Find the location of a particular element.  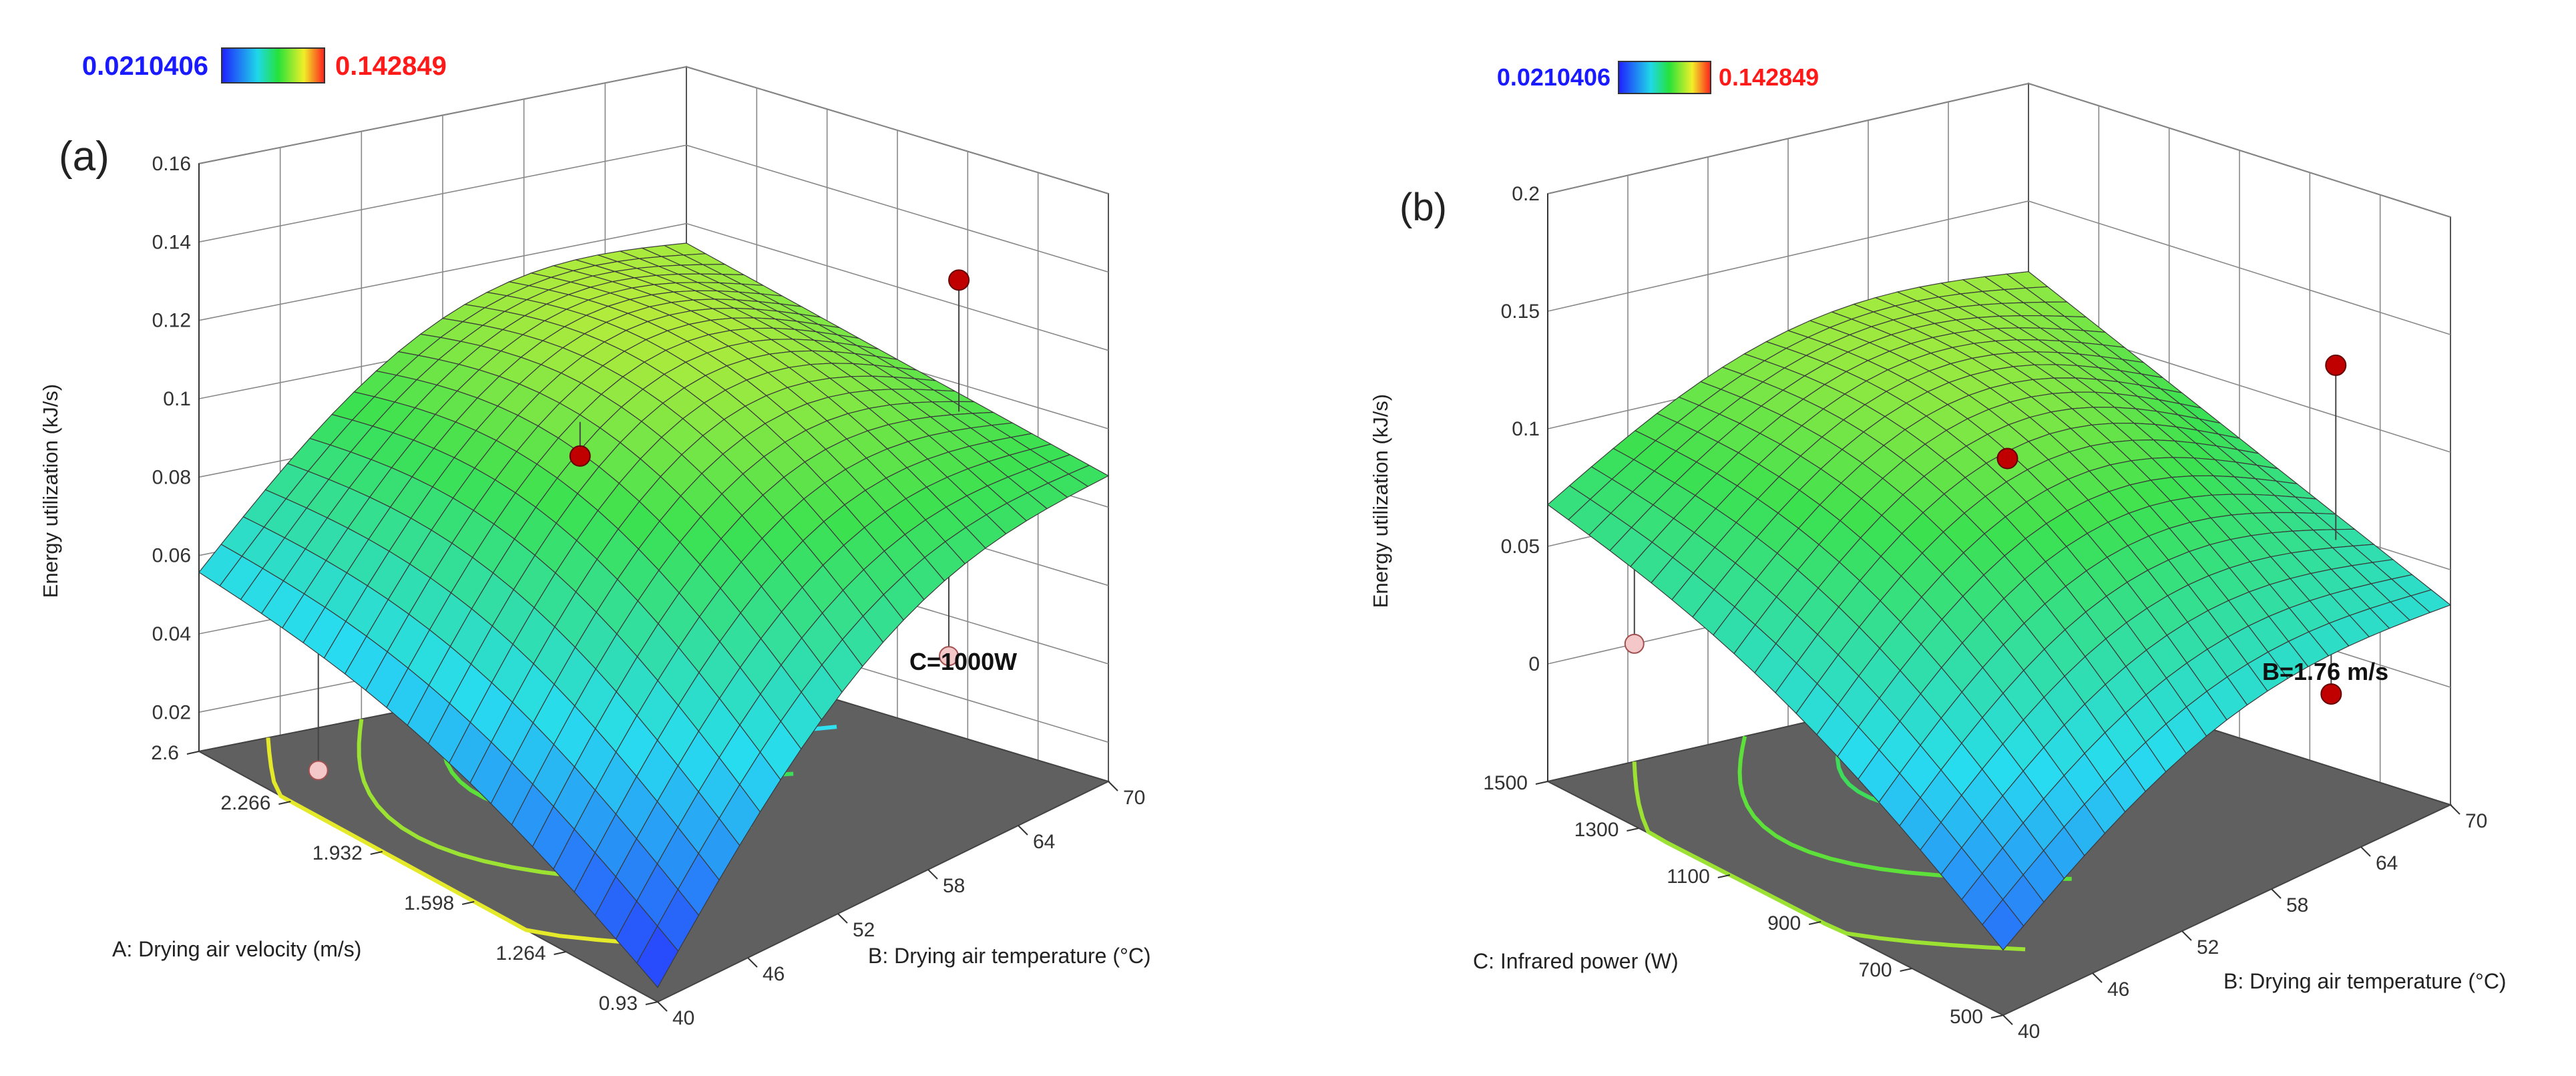

panel-a-label: (a) is located at coordinates (84, 157).